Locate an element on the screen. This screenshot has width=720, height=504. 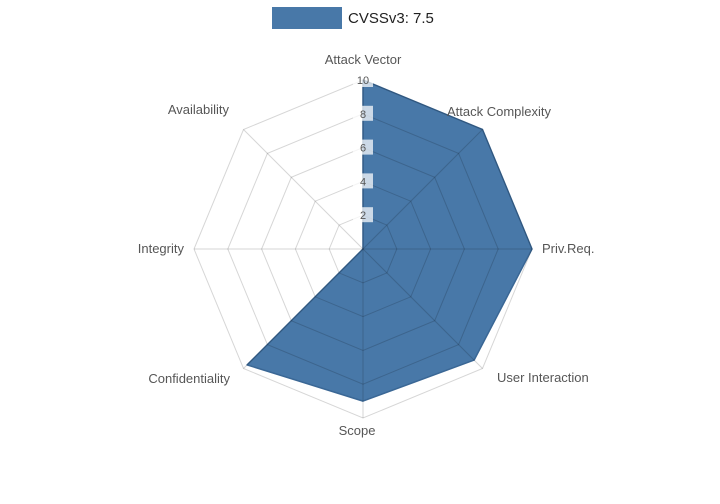
tick-label: 2 is located at coordinates (363, 216).